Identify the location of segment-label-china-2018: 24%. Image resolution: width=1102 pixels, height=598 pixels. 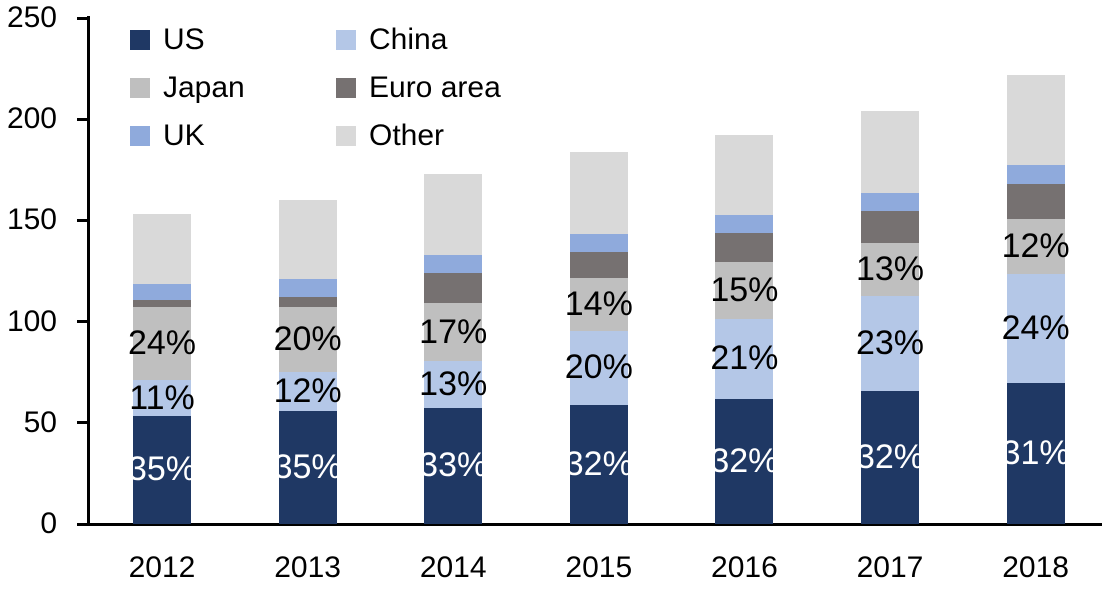
(1035, 328).